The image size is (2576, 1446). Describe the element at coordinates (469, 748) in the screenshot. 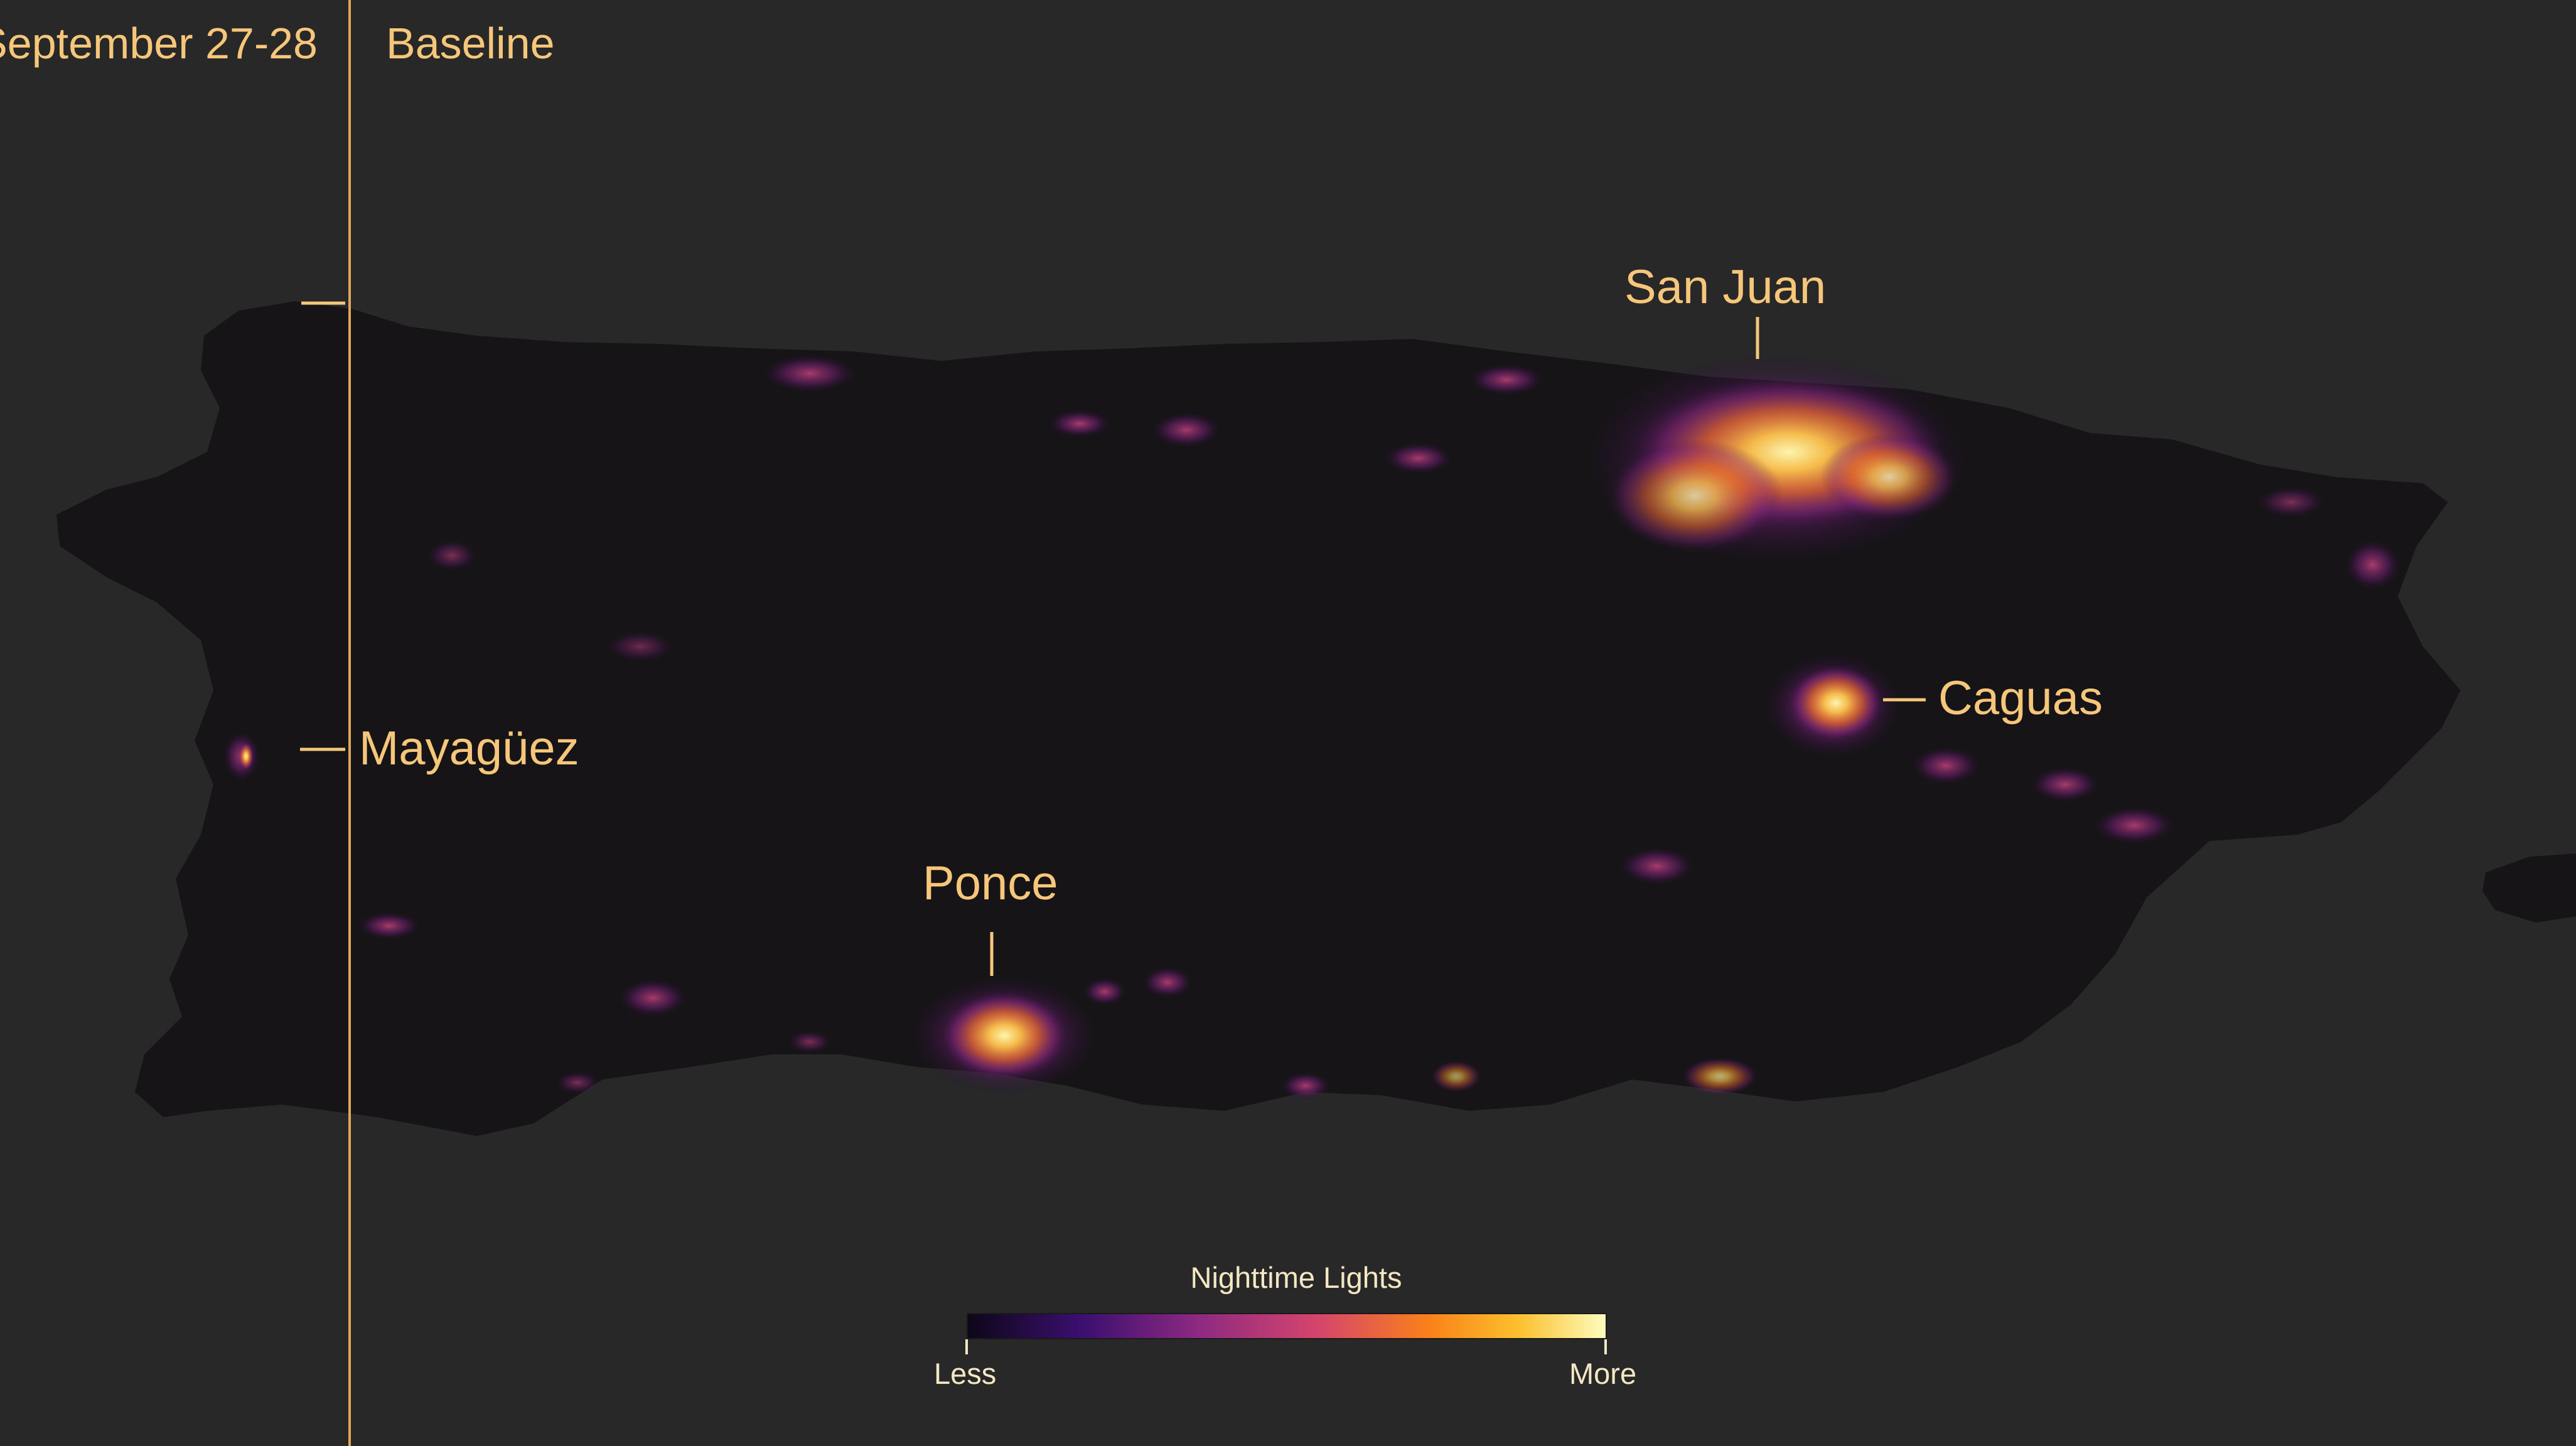

I see `city-label-mayaguez: Mayagüez` at that location.